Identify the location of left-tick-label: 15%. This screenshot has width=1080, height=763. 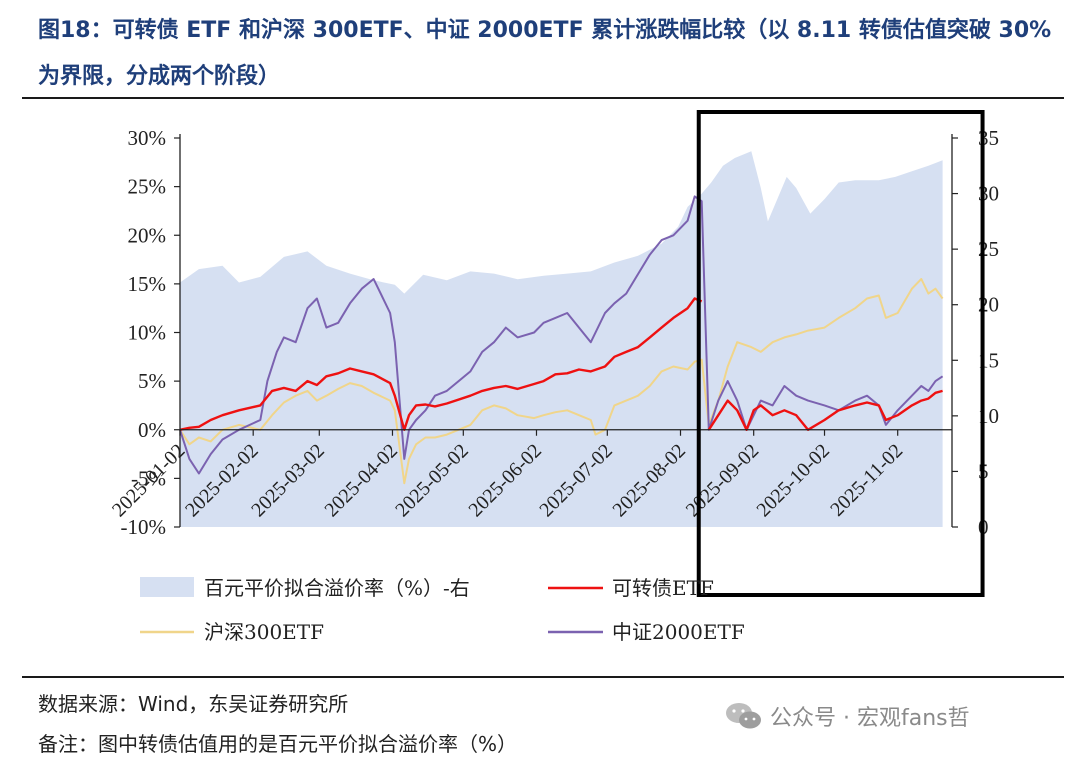
(147, 284).